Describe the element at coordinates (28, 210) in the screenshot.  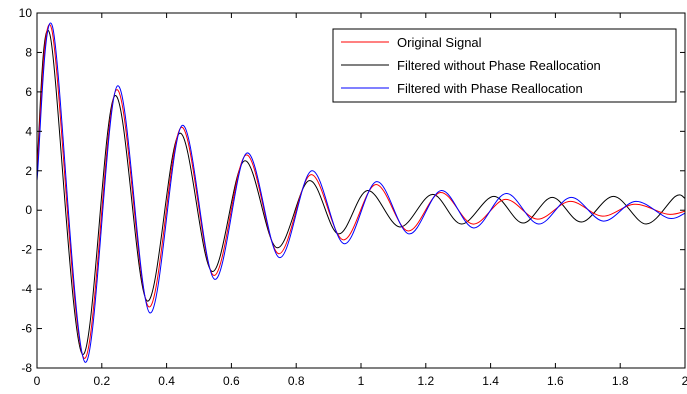
I see `y-tick-label: 0` at that location.